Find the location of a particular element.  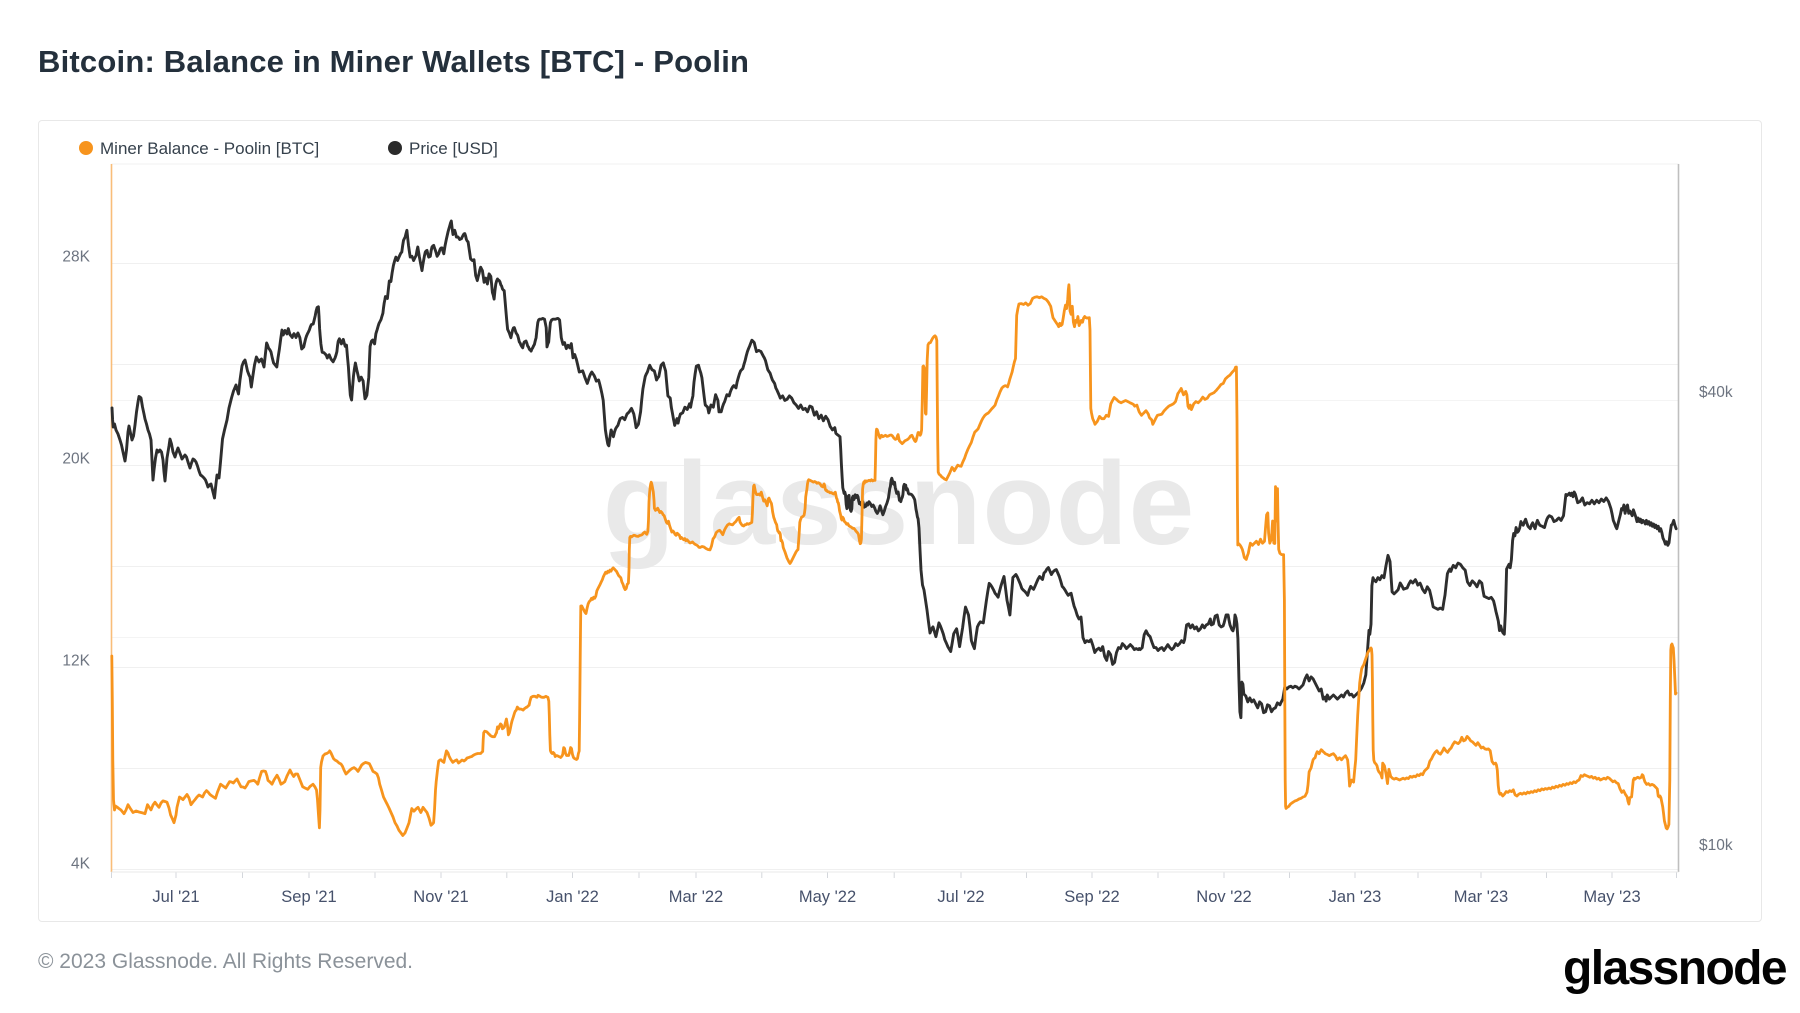

svg-text: Mar '22 is located at coordinates (696, 897).